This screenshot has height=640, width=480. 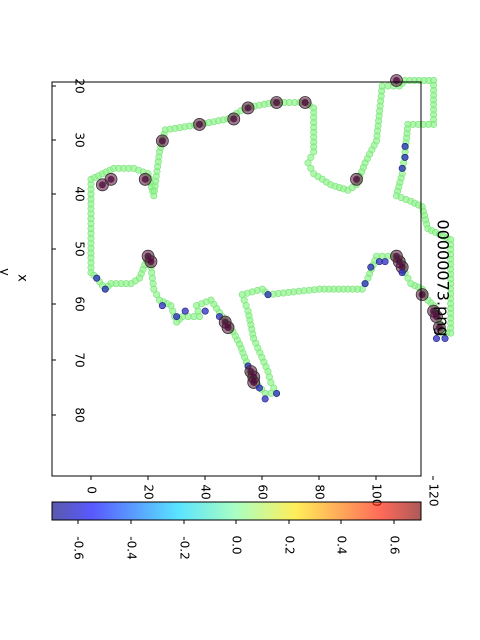 I want to click on y-tick: 60, so click(x=263, y=488).